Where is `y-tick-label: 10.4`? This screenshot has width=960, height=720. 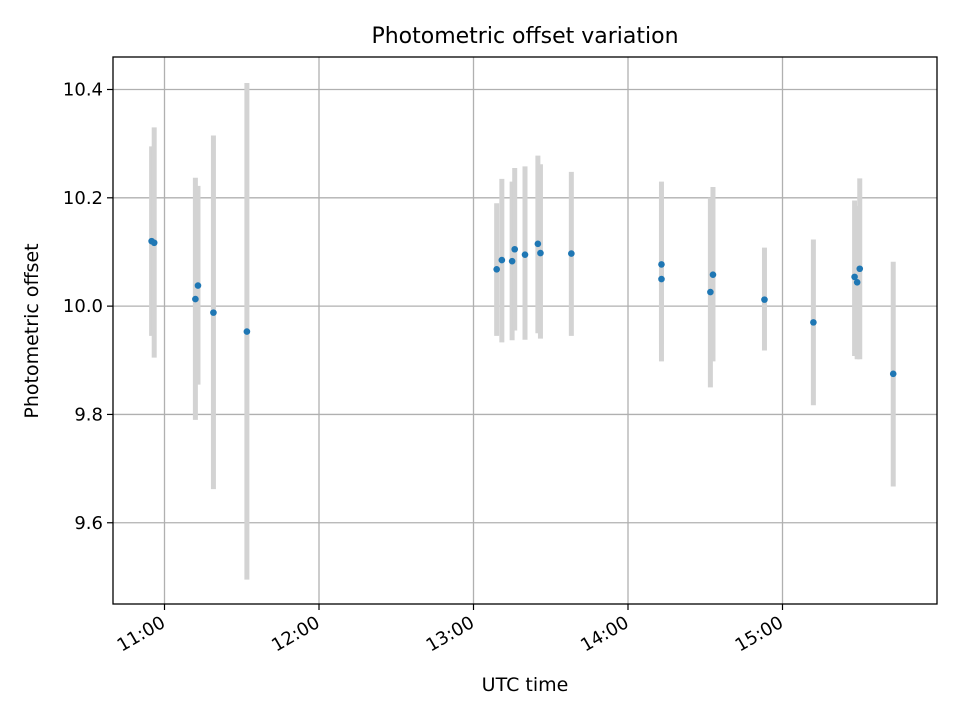 y-tick-label: 10.4 is located at coordinates (83, 89).